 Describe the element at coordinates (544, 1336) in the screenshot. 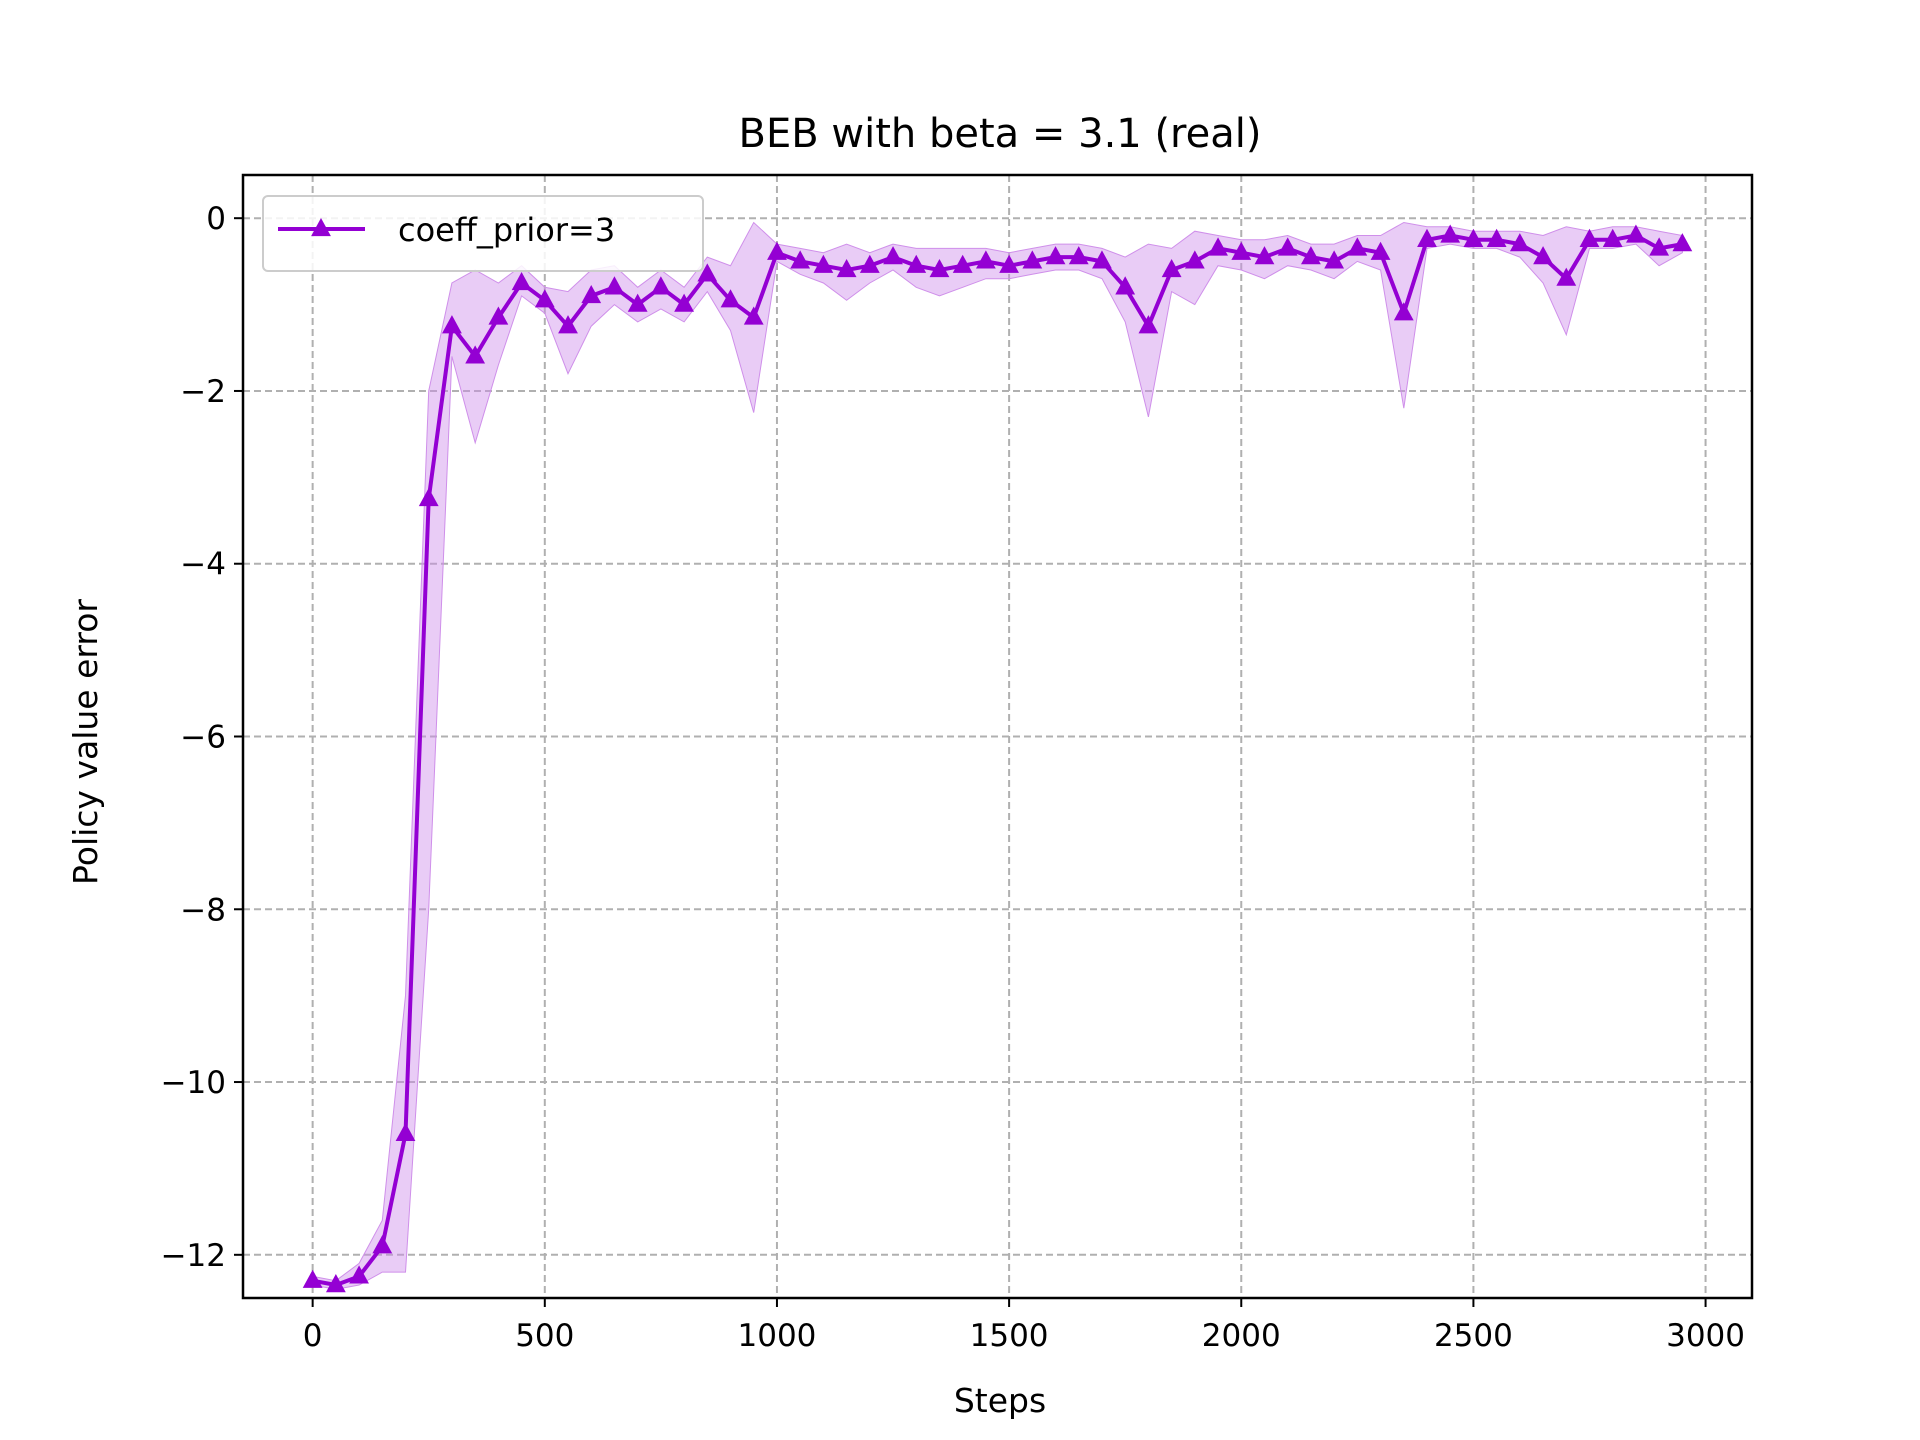

I see `x-tick-label: 500` at that location.